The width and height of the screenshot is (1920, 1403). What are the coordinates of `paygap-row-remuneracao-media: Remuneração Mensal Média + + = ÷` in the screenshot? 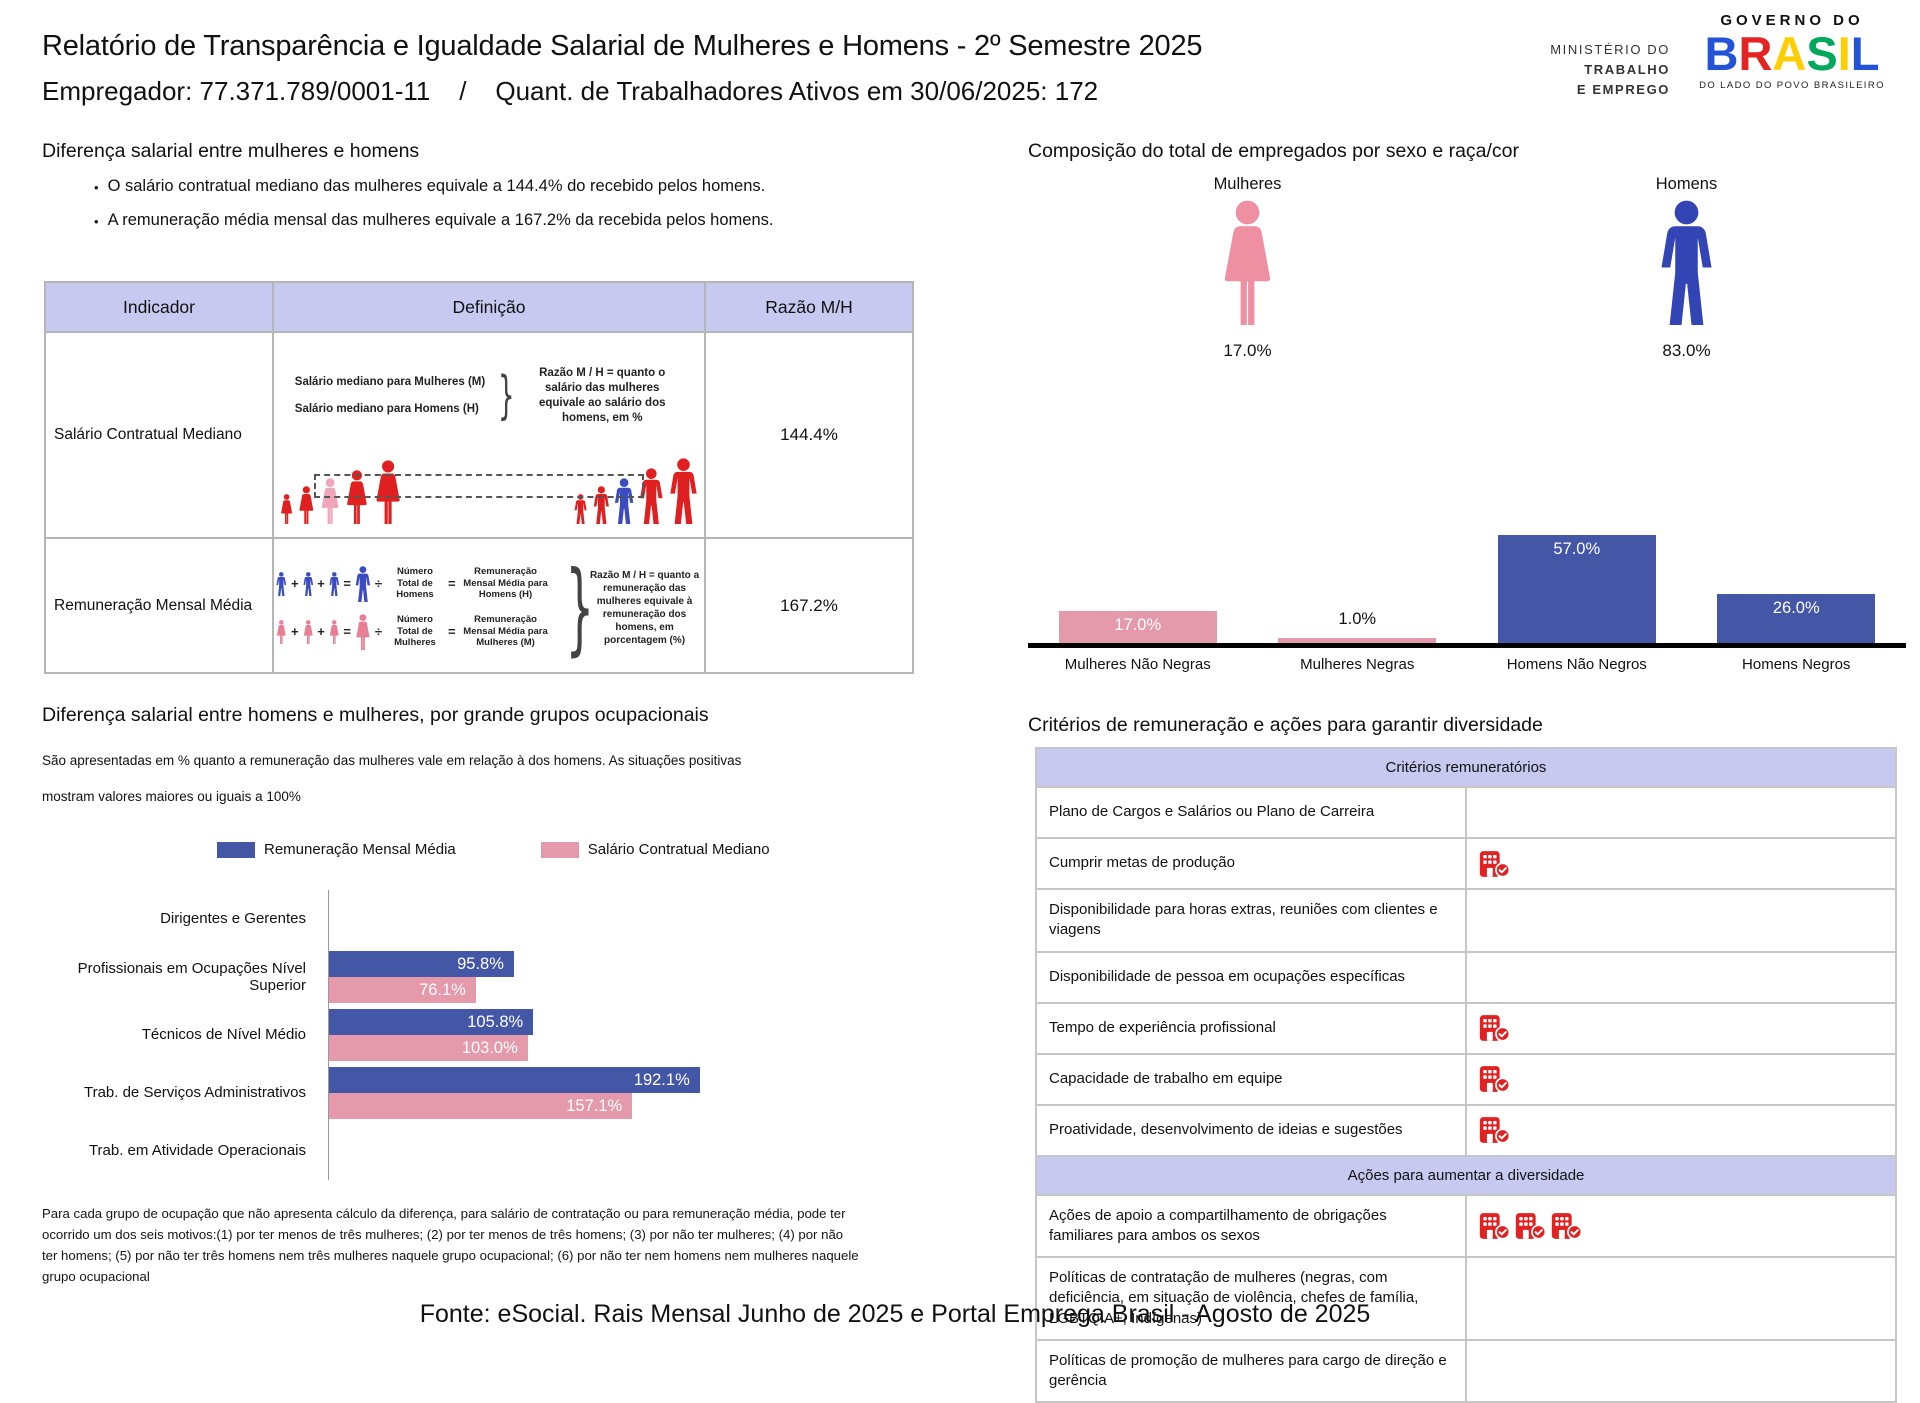 It's located at (479, 605).